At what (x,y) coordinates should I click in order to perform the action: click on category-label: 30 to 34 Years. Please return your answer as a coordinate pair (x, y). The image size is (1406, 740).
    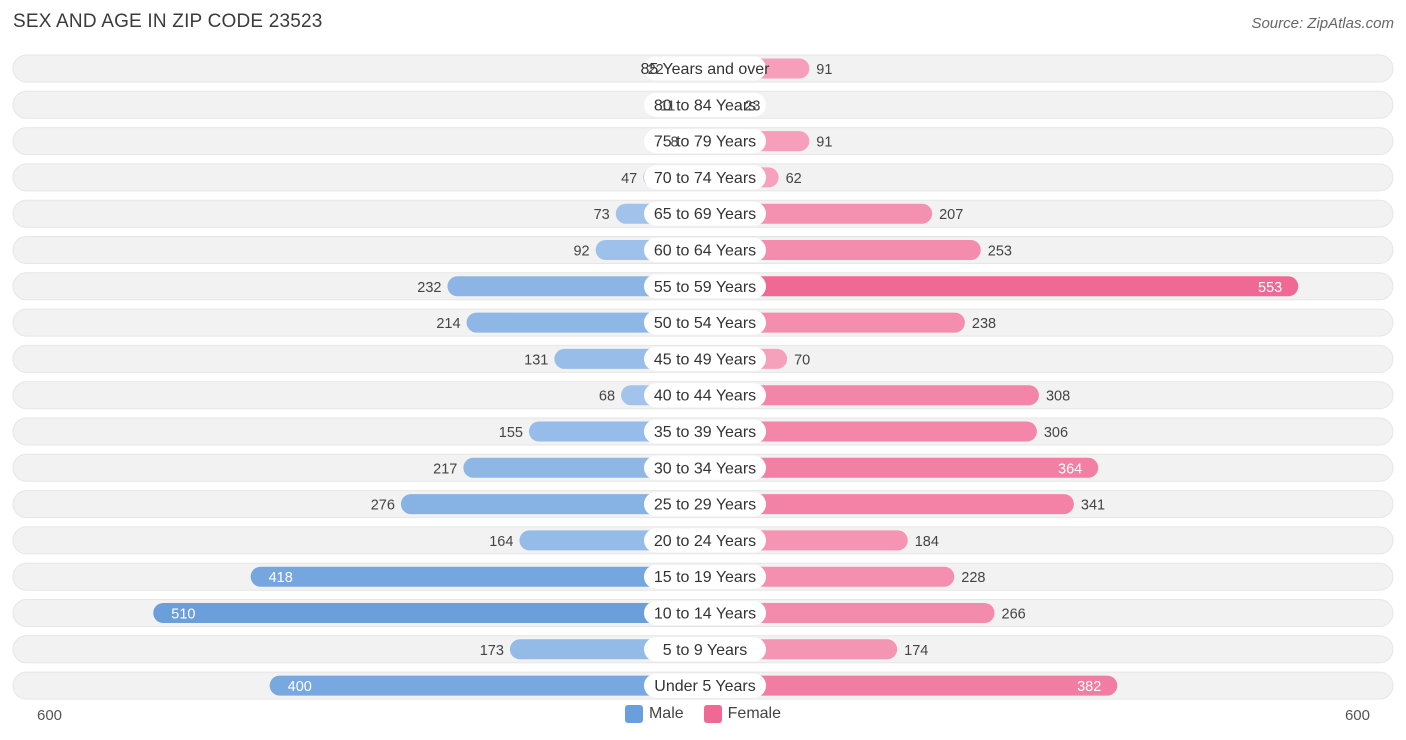
    Looking at the image, I should click on (705, 468).